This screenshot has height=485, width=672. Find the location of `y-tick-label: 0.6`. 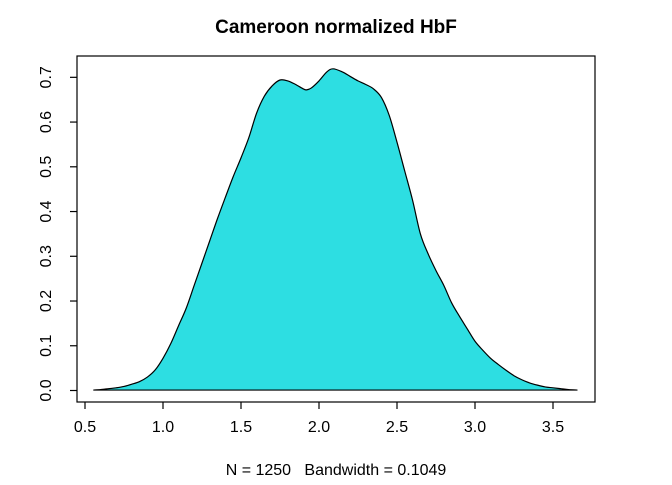

y-tick-label: 0.6 is located at coordinates (46, 122).